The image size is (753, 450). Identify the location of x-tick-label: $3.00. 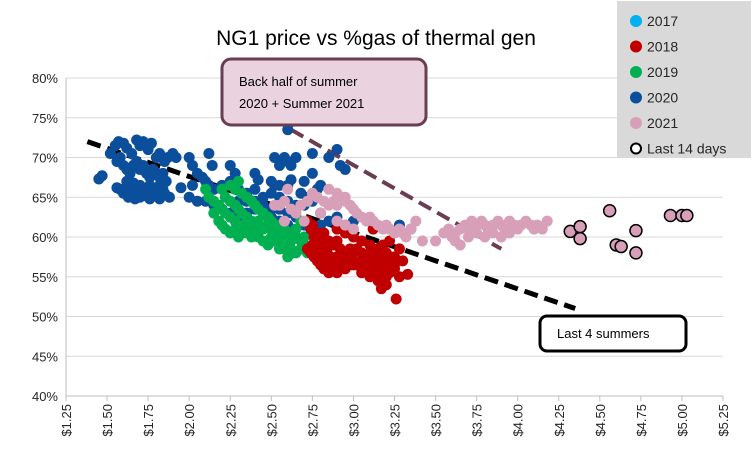
(353, 420).